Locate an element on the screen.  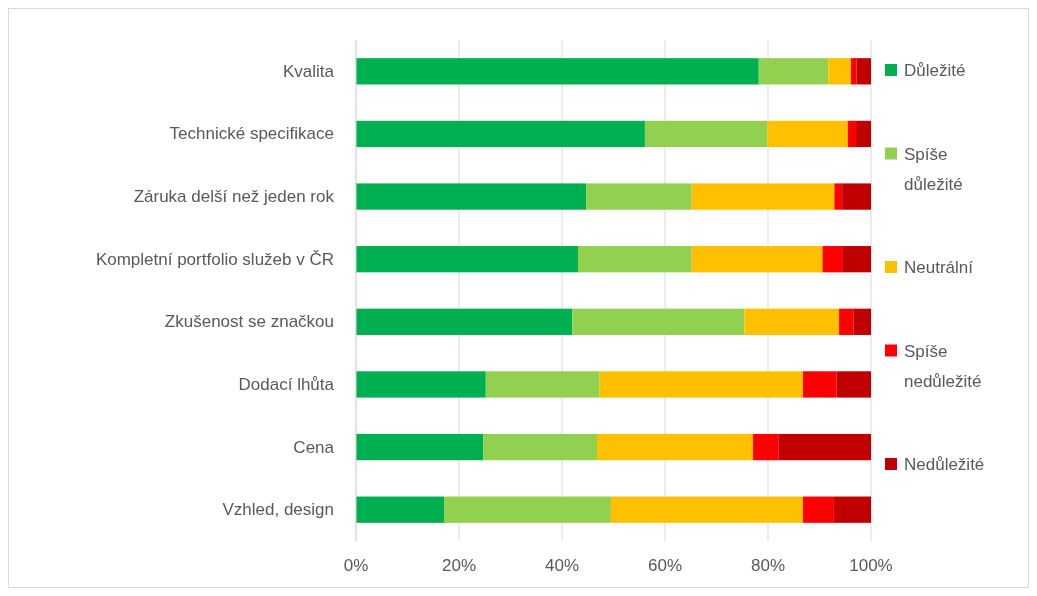
y-tick-label: Kompletní portfolio služeb v ČR is located at coordinates (214, 259).